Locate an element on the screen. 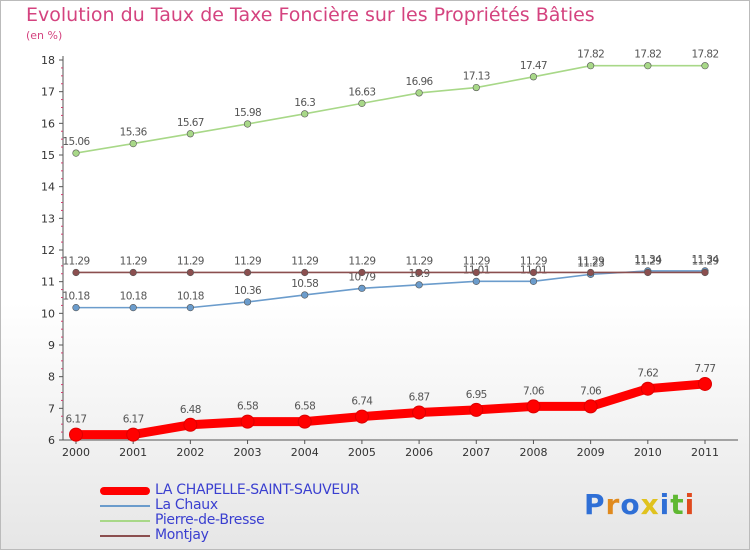 The image size is (750, 550). legend-label: LA CHAPELLE-SAINT-SAUVEUR is located at coordinates (257, 490).